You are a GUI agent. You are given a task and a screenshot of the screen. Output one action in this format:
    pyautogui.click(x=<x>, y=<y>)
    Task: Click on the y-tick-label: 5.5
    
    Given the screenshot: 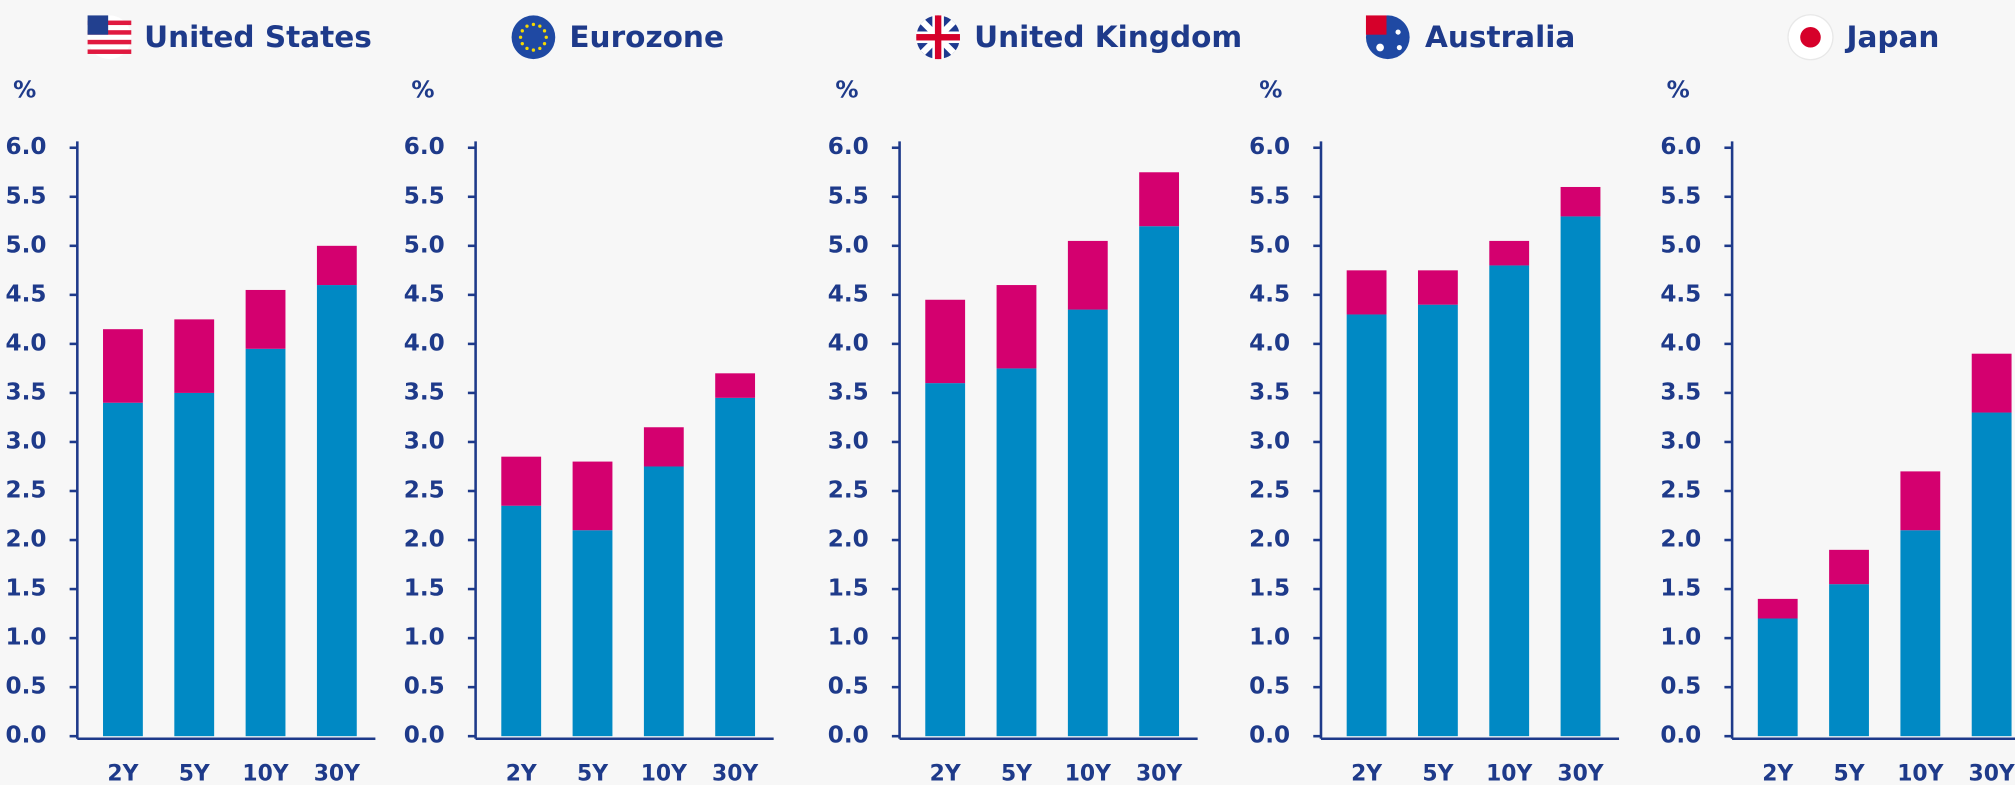 What is the action you would take?
    pyautogui.click(x=1269, y=196)
    